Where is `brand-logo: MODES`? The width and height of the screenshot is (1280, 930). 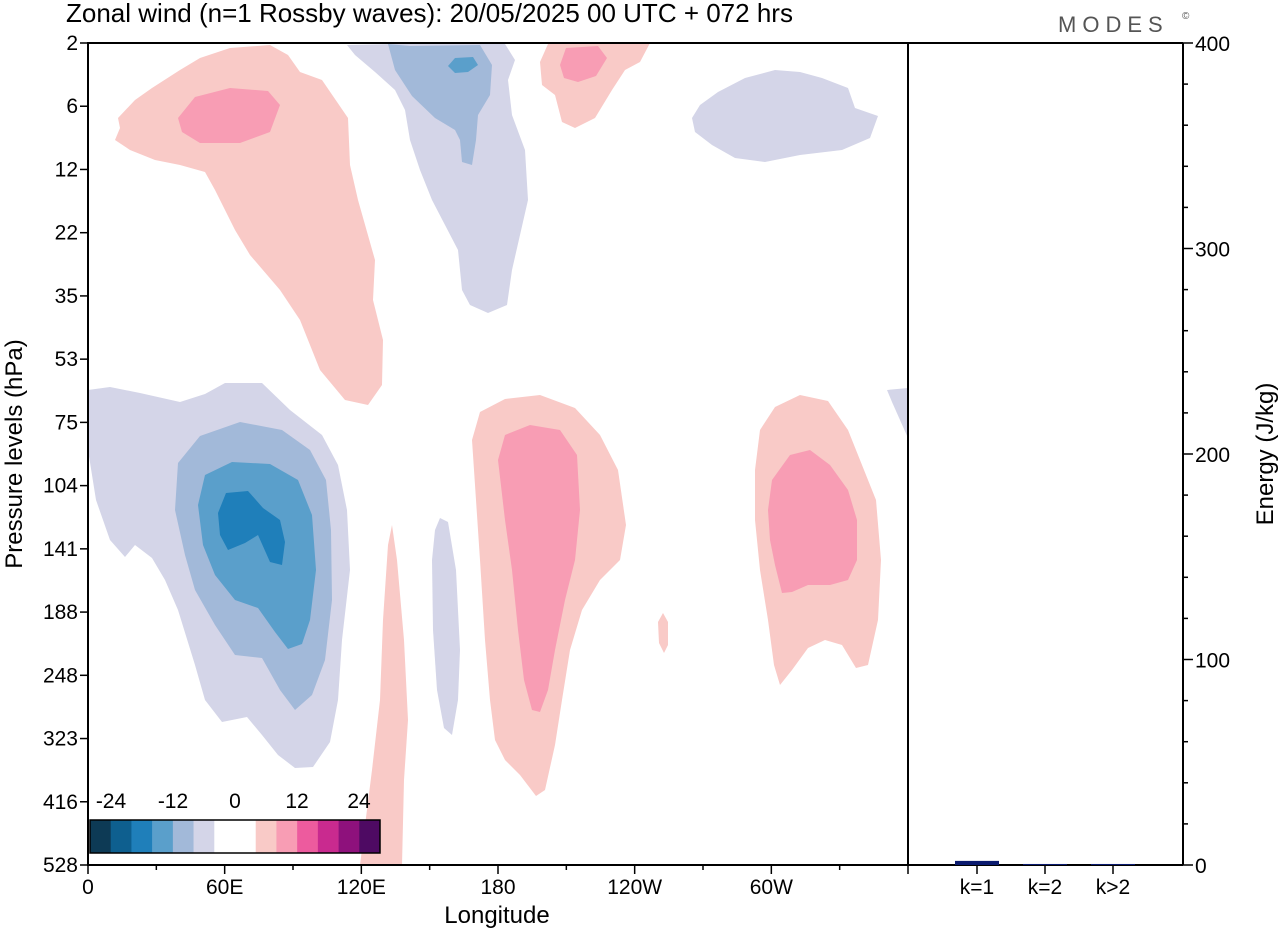
brand-logo: MODES is located at coordinates (1113, 24).